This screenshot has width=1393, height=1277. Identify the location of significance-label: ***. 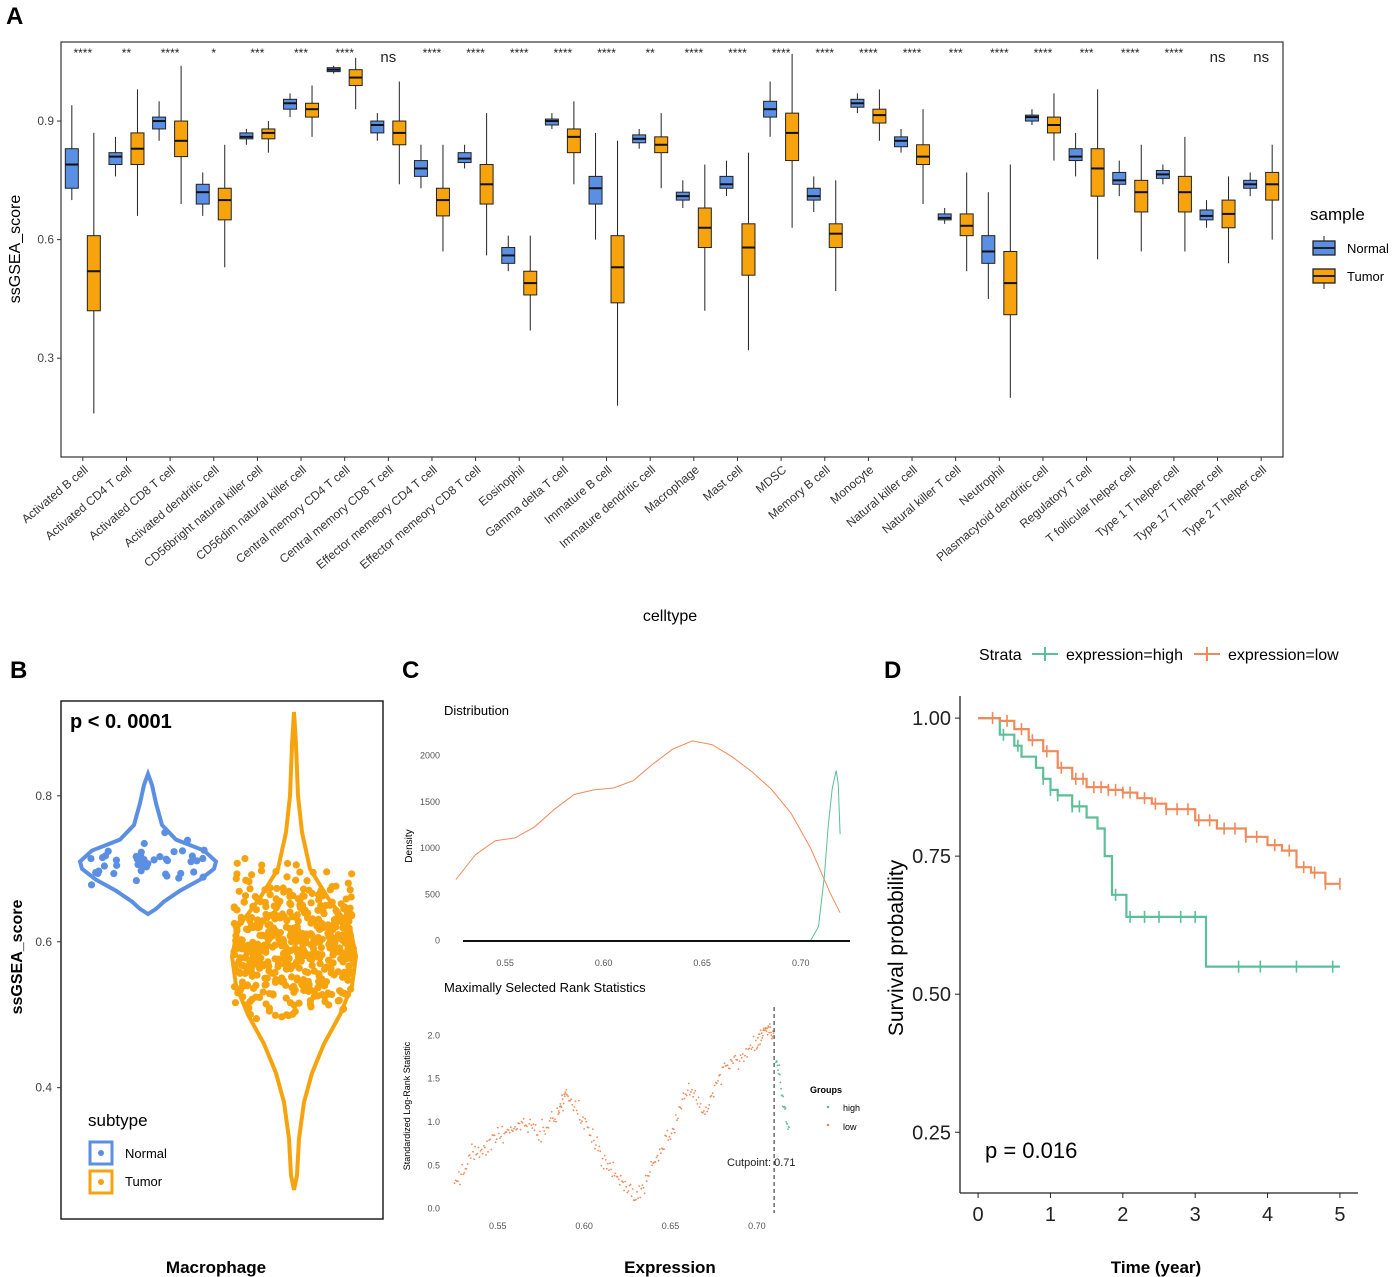
(301, 53).